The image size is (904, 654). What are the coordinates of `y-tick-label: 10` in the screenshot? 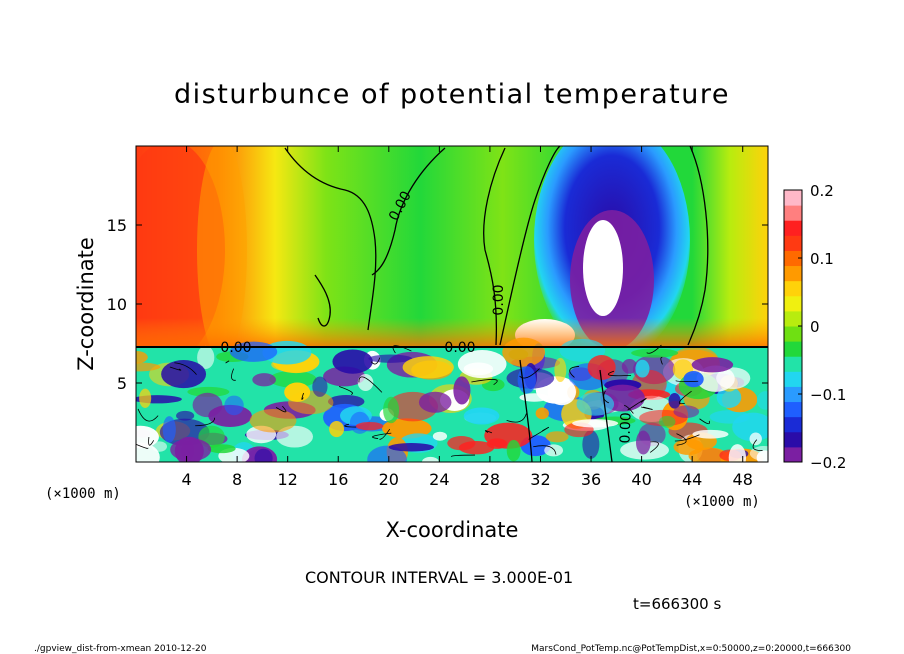 It's located at (117, 304).